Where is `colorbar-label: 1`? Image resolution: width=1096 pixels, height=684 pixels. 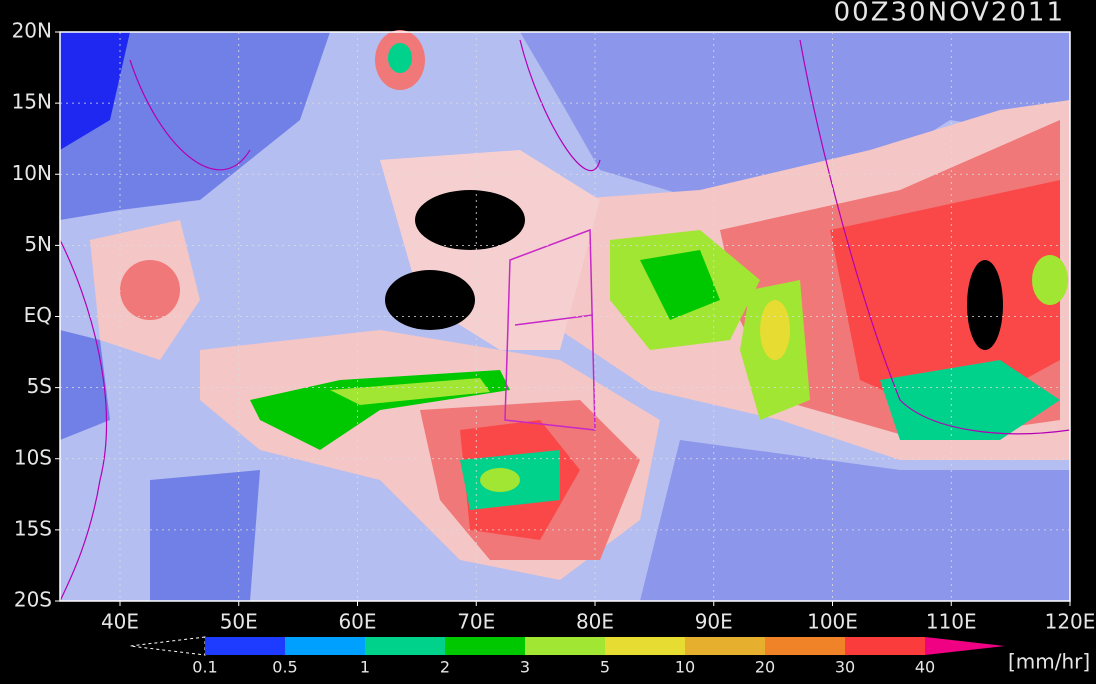
colorbar-label: 1 is located at coordinates (365, 667).